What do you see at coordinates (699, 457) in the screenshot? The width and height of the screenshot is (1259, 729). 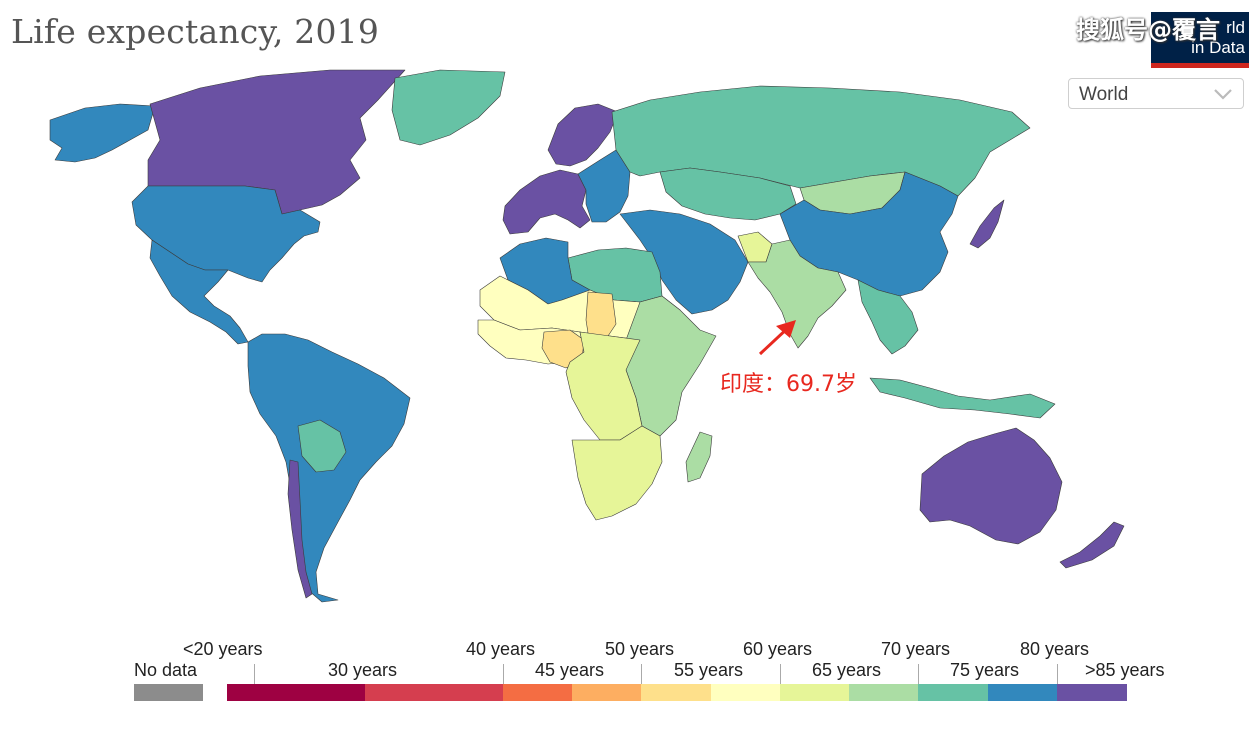 I see `region-madagascar` at bounding box center [699, 457].